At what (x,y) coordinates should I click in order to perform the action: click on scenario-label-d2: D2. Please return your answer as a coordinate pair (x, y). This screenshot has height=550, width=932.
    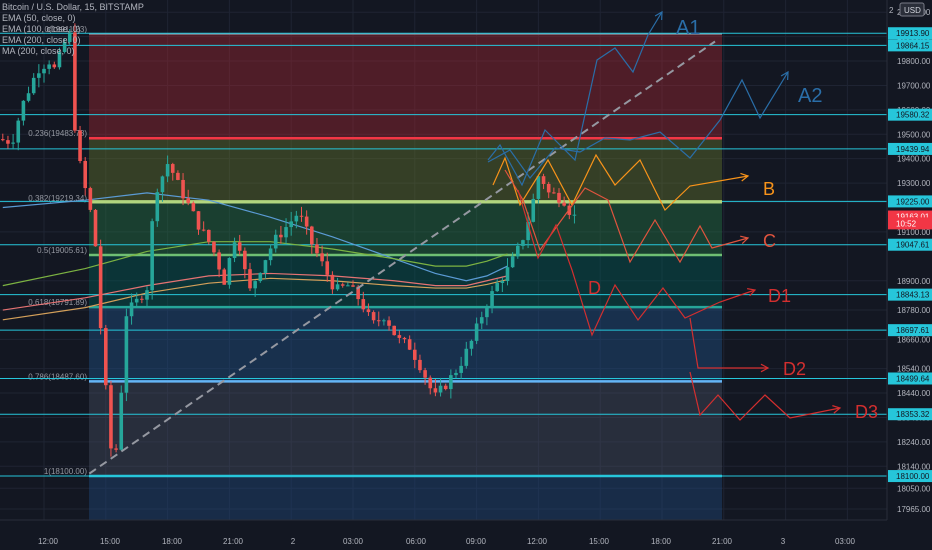
    Looking at the image, I should click on (794, 369).